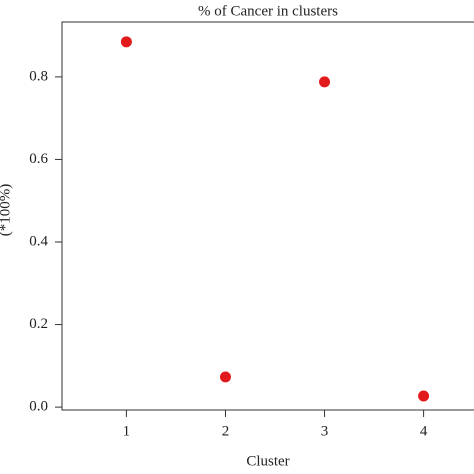  I want to click on x-tick-label: 3, so click(325, 431).